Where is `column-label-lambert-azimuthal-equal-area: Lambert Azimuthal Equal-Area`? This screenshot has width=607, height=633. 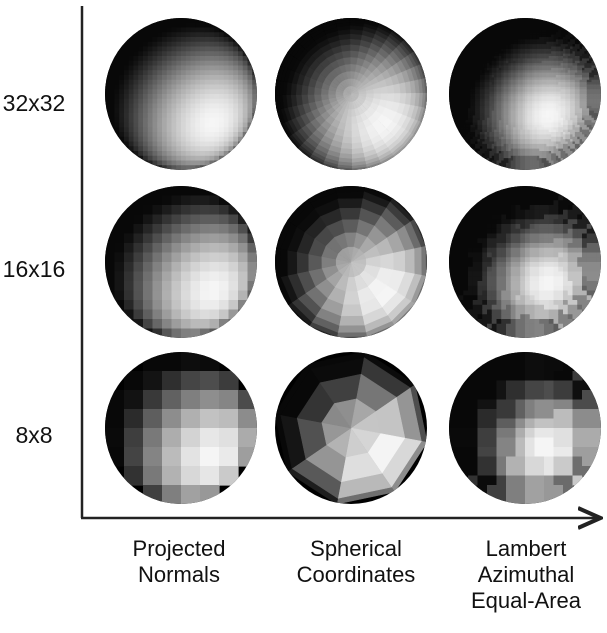
column-label-lambert-azimuthal-equal-area: Lambert Azimuthal Equal-Area is located at coordinates (526, 575).